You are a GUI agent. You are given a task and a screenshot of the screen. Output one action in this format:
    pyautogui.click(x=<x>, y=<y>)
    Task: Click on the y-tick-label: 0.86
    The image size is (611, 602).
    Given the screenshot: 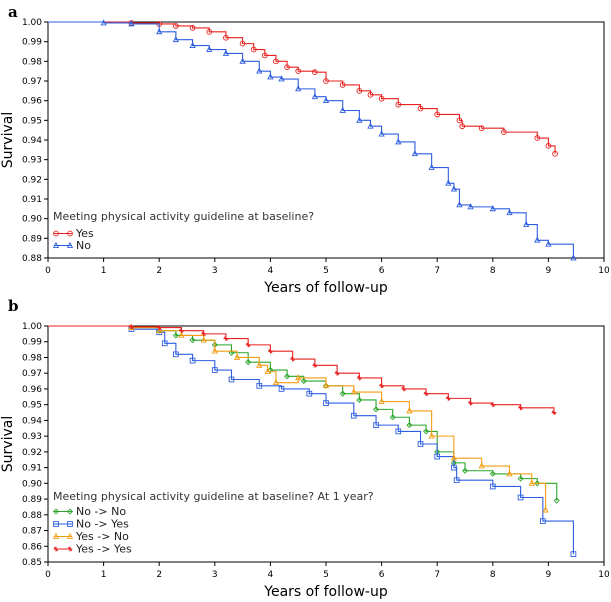 What is the action you would take?
    pyautogui.click(x=32, y=547)
    